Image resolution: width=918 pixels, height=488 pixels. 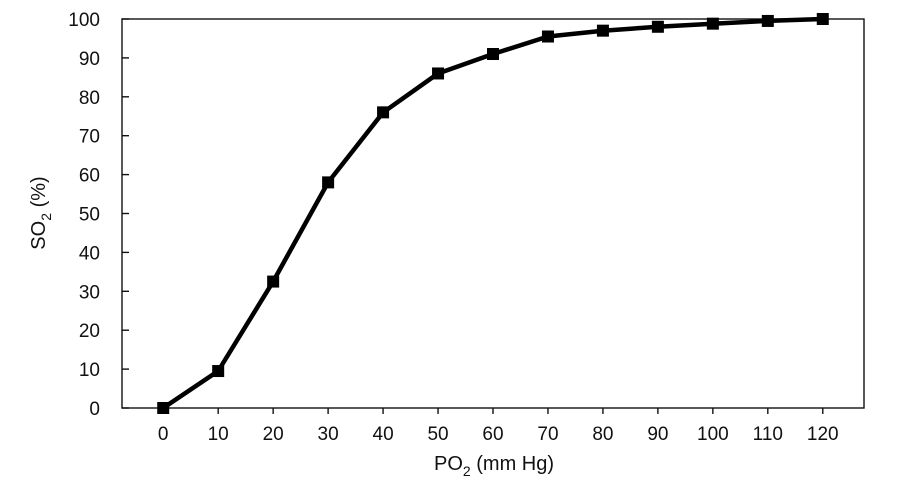 I want to click on y-tick-label: 80, so click(x=89, y=98).